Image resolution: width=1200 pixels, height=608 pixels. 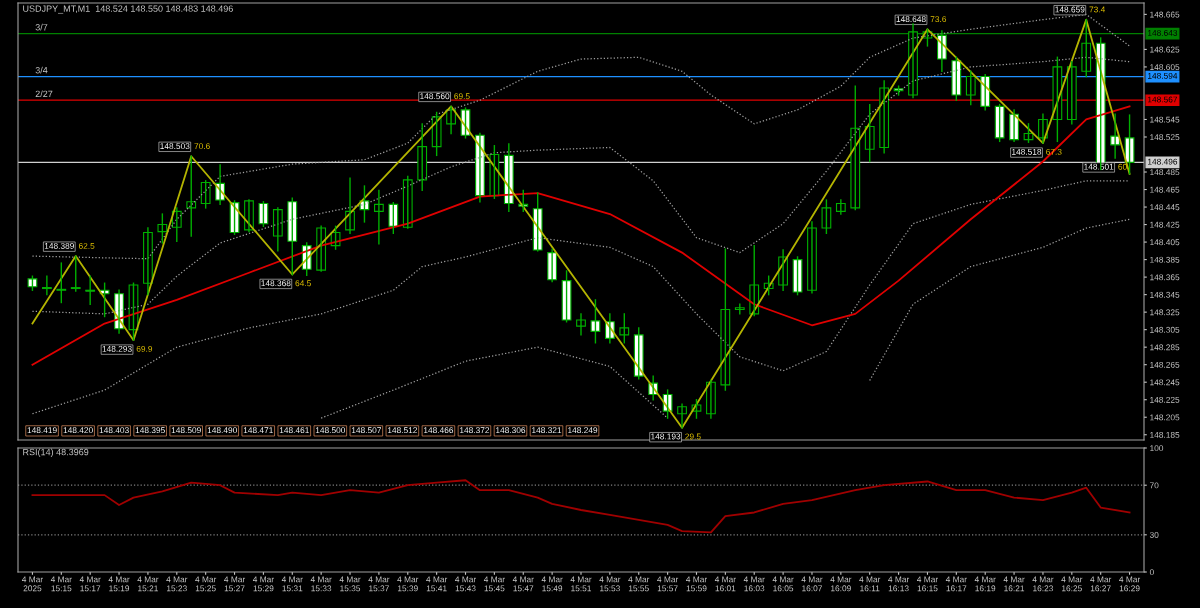 I want to click on x-tick-label: 4 Mar 15:43, so click(x=466, y=584).